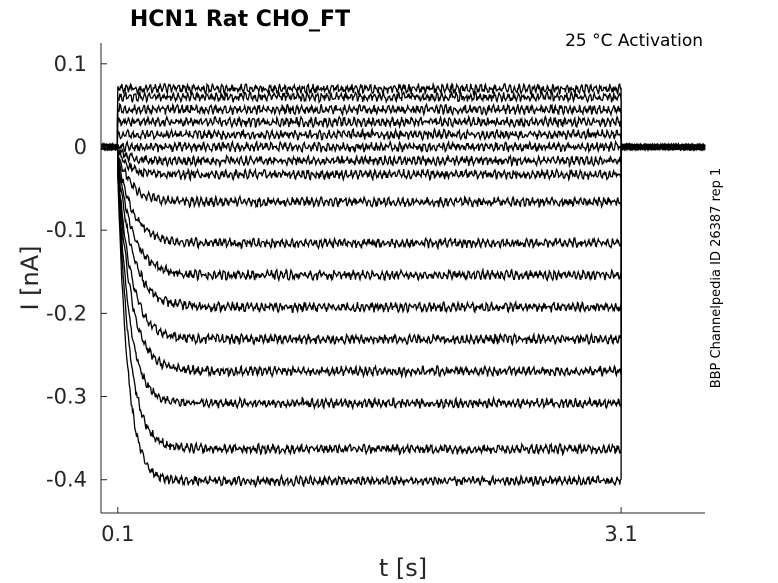 The height and width of the screenshot is (583, 778). Describe the element at coordinates (80, 147) in the screenshot. I see `y-tick-label: 0` at that location.